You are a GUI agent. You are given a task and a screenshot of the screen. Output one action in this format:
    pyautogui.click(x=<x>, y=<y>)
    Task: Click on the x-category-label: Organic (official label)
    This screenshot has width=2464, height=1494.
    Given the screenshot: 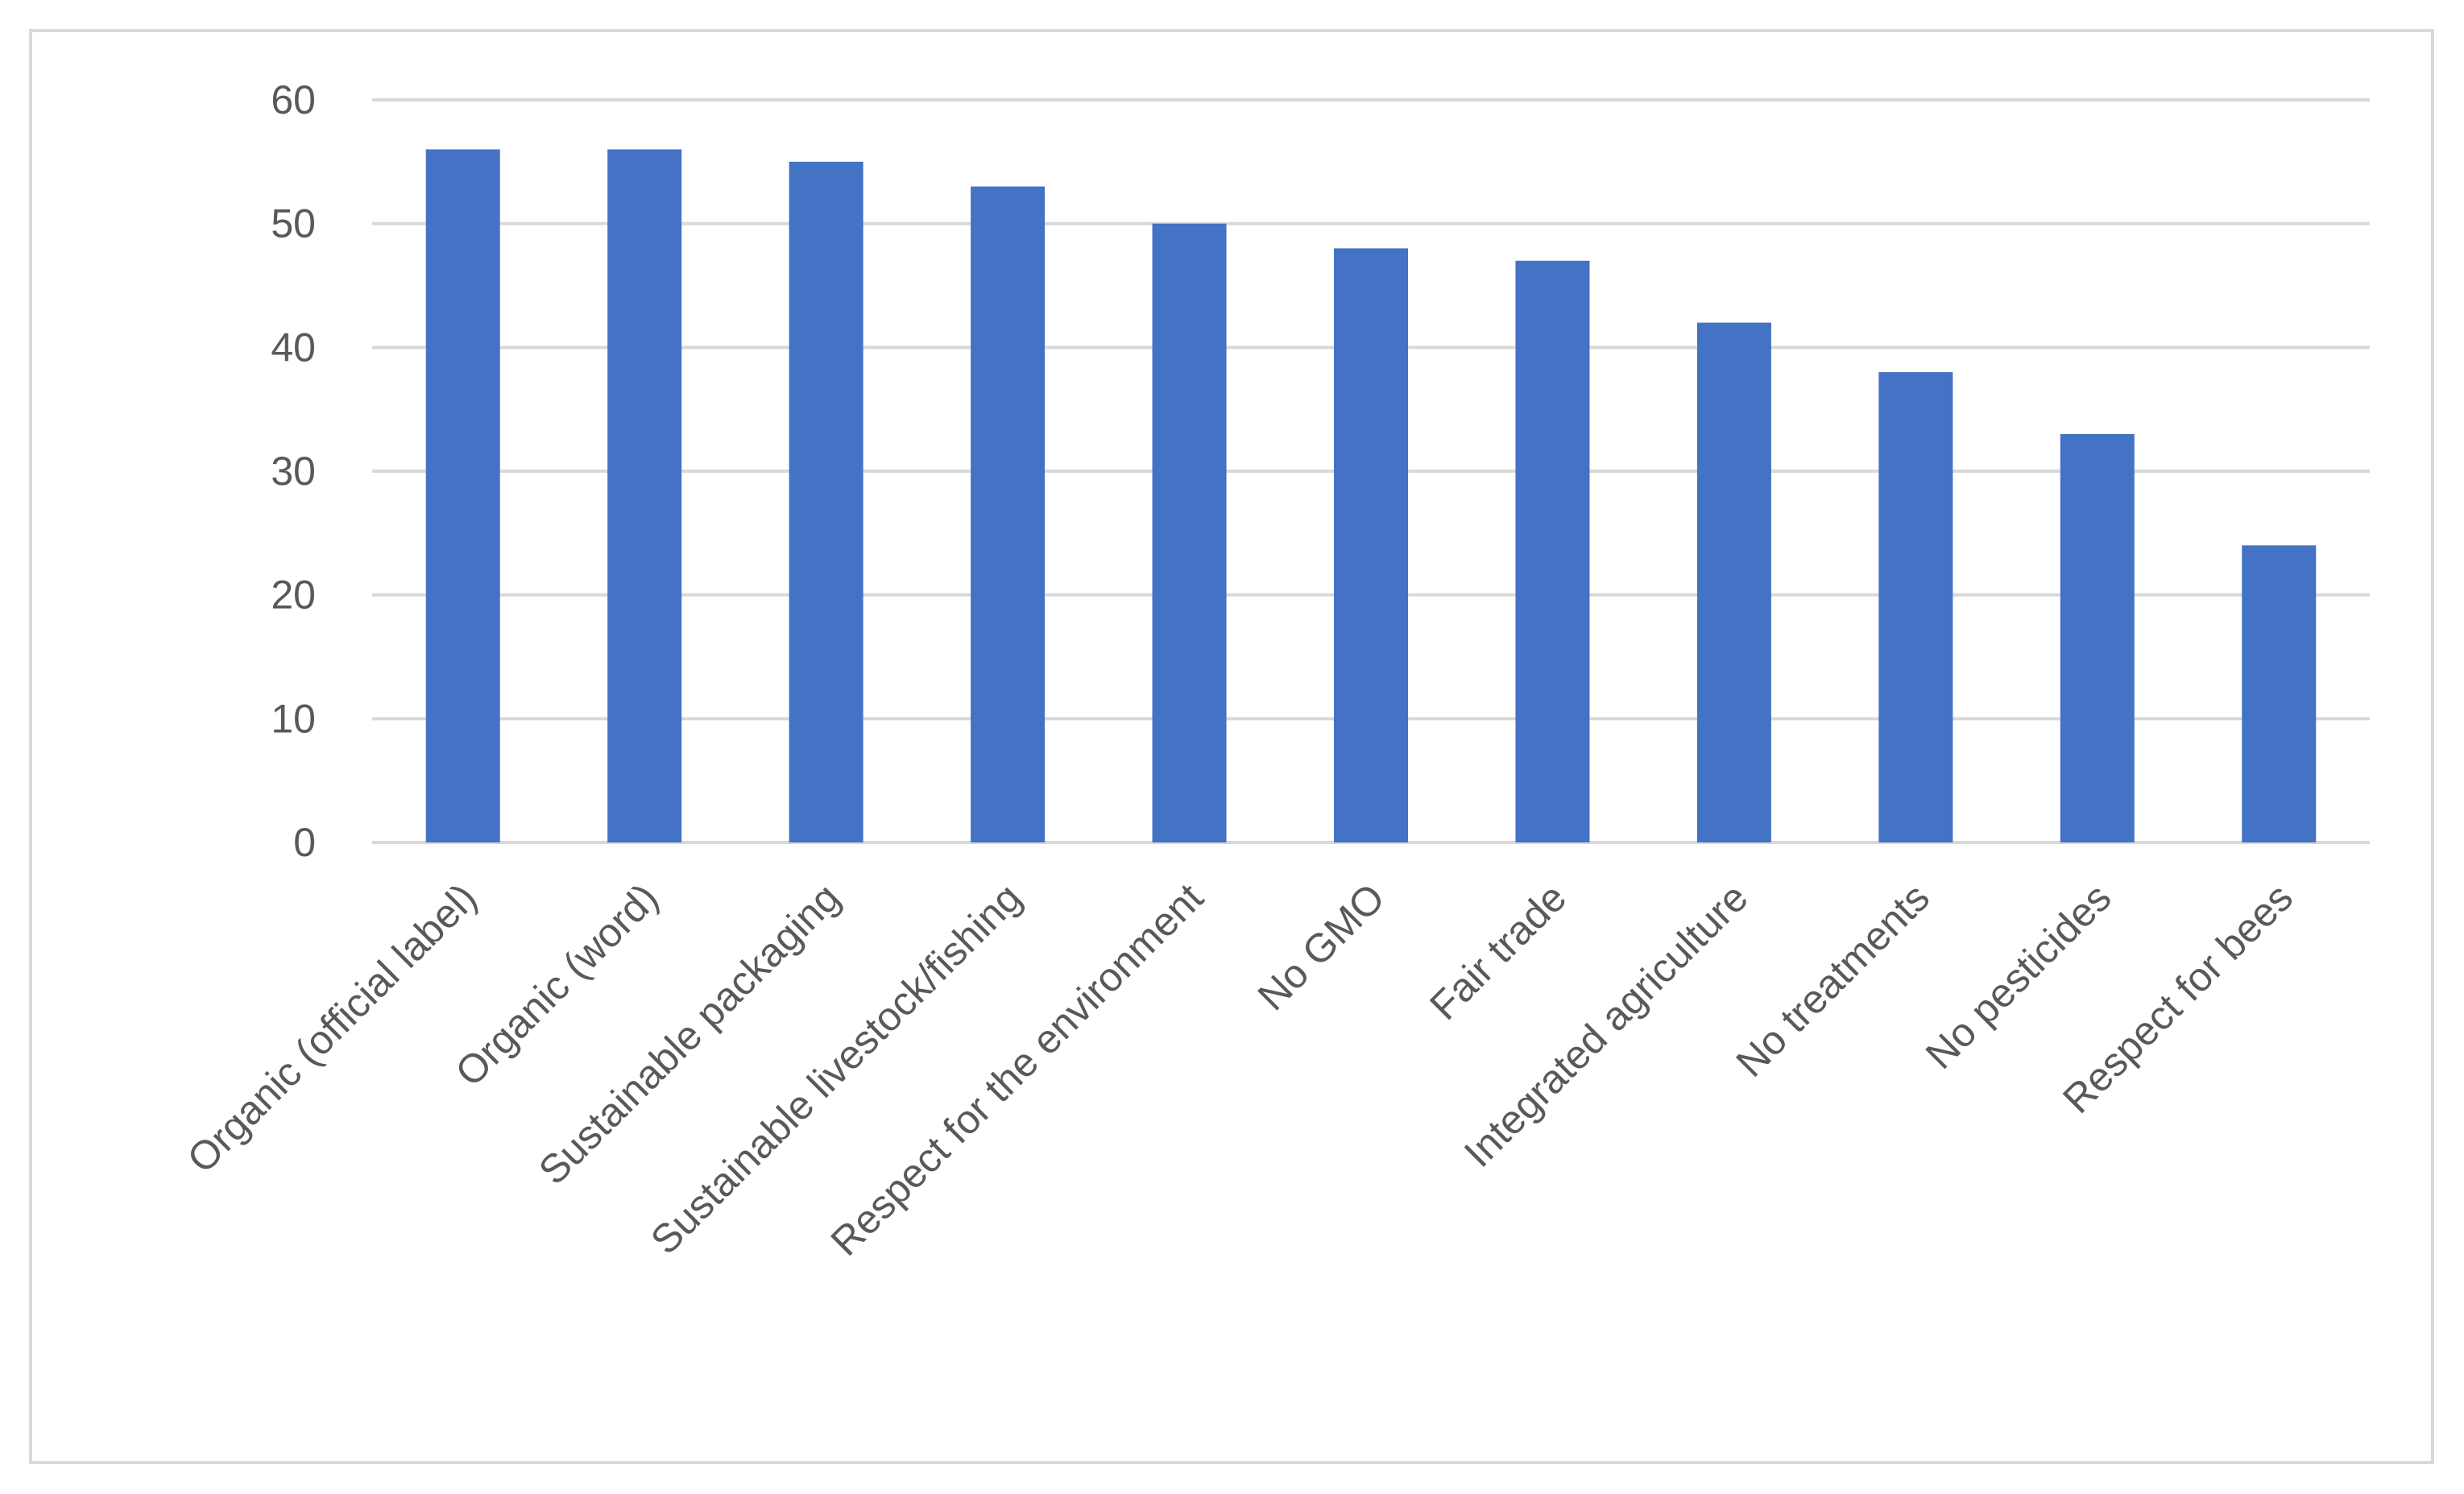 What is the action you would take?
    pyautogui.click(x=332, y=1028)
    